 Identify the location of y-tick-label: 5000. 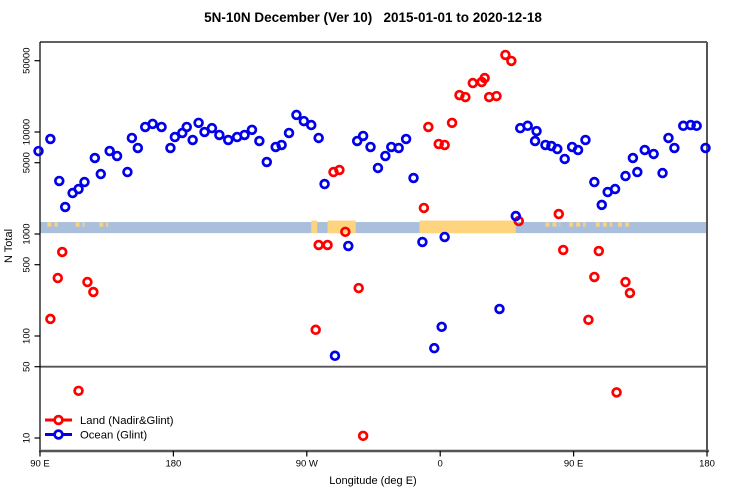
(27, 162).